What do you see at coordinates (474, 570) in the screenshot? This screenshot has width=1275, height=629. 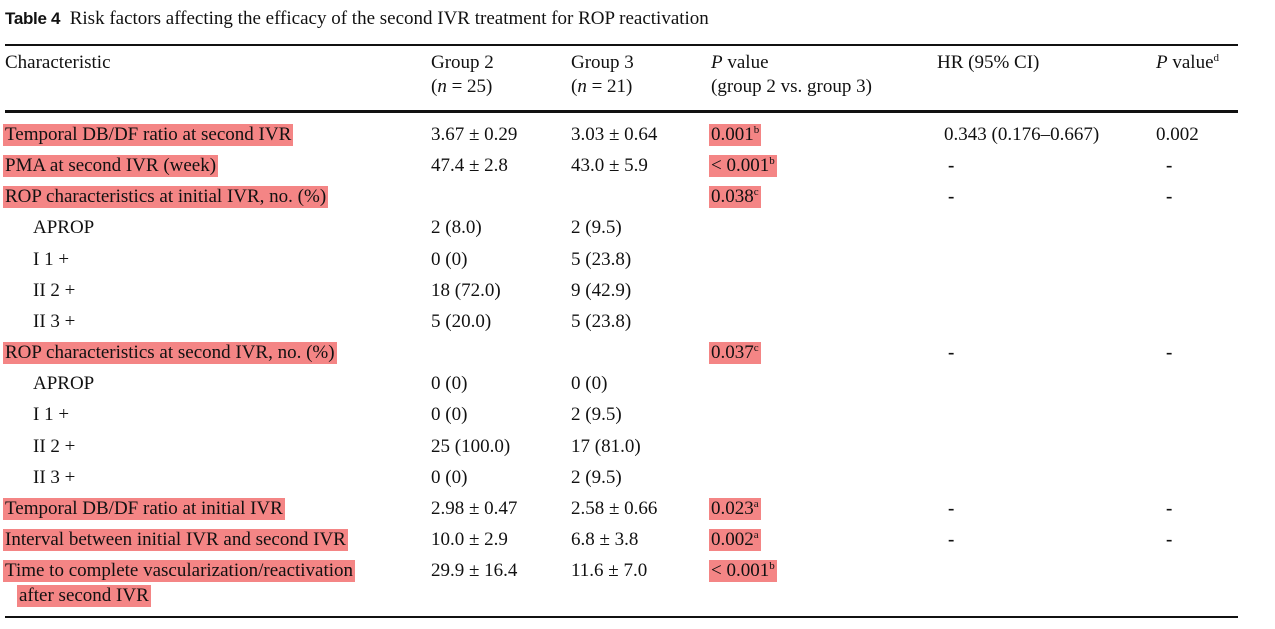 I see `row-group2: 29.9 ± 16.4` at bounding box center [474, 570].